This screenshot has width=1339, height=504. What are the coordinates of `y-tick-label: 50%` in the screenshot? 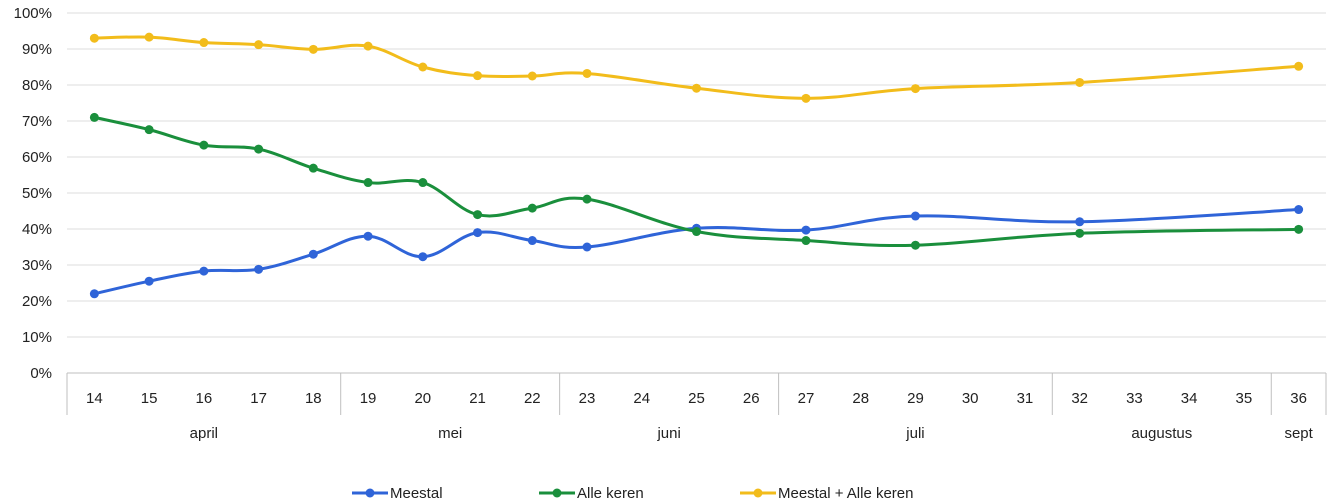 It's located at (37, 193).